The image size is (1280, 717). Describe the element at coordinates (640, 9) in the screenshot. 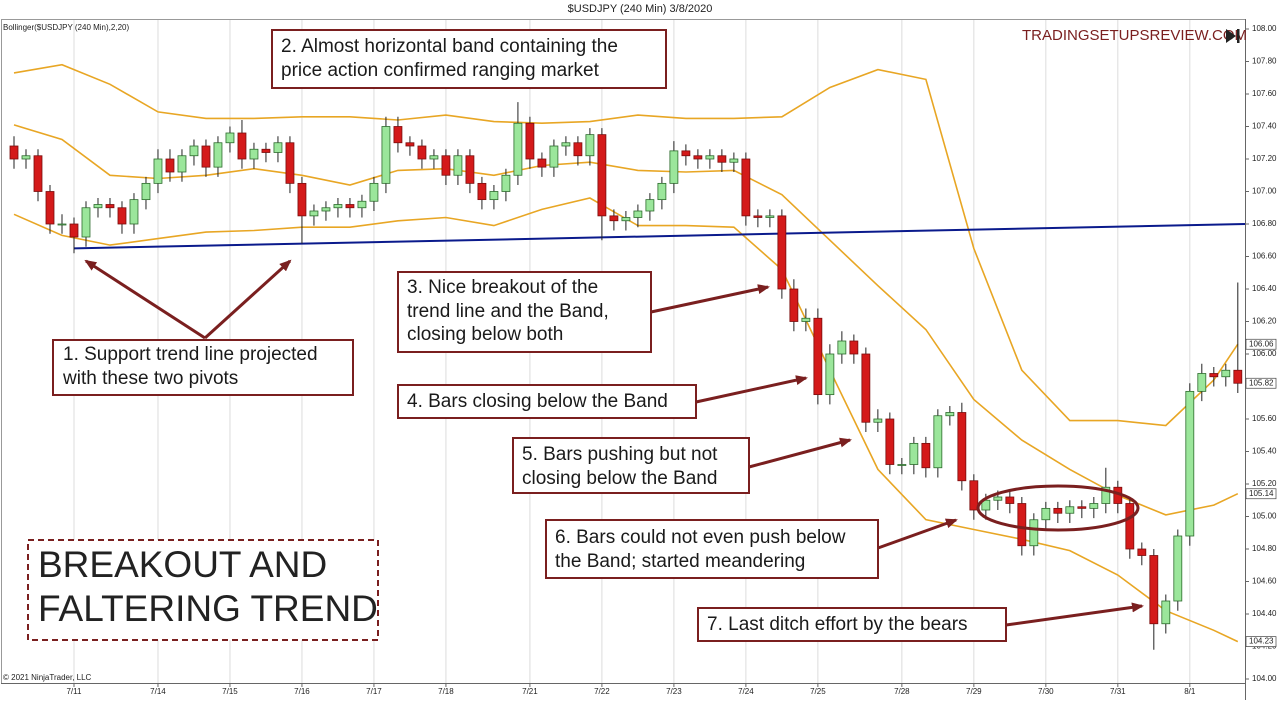

I see `chart-title: $USDJPY (240 Min) 3/8/2020` at that location.